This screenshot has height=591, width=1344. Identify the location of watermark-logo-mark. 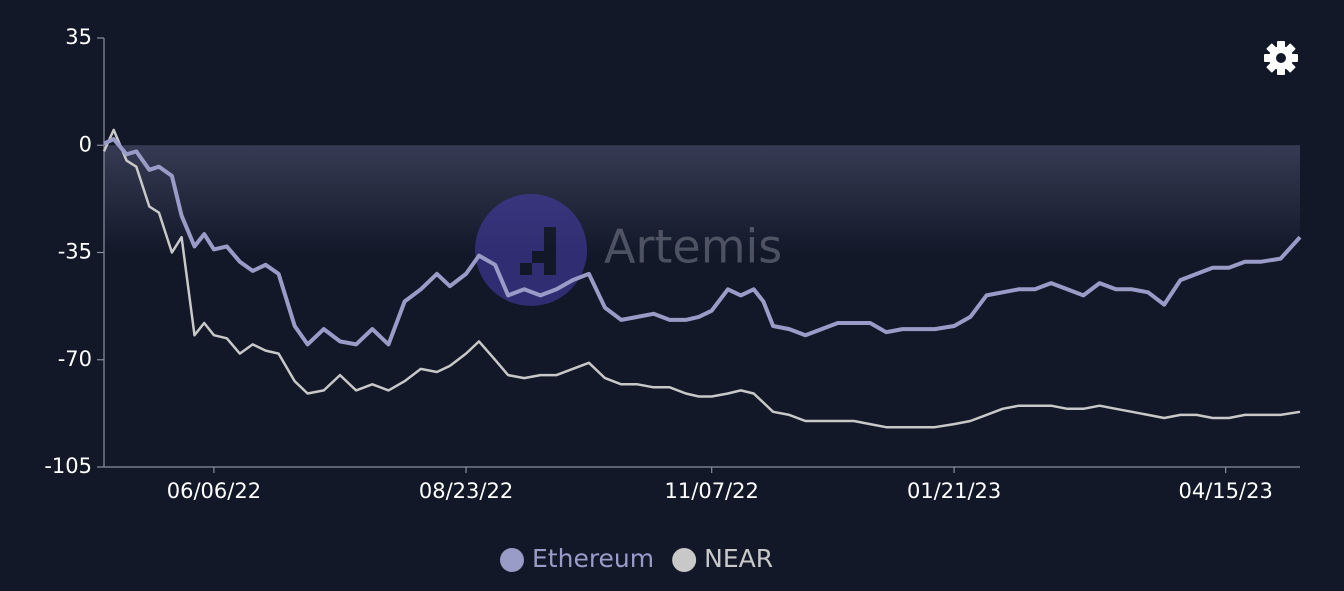
(532, 251).